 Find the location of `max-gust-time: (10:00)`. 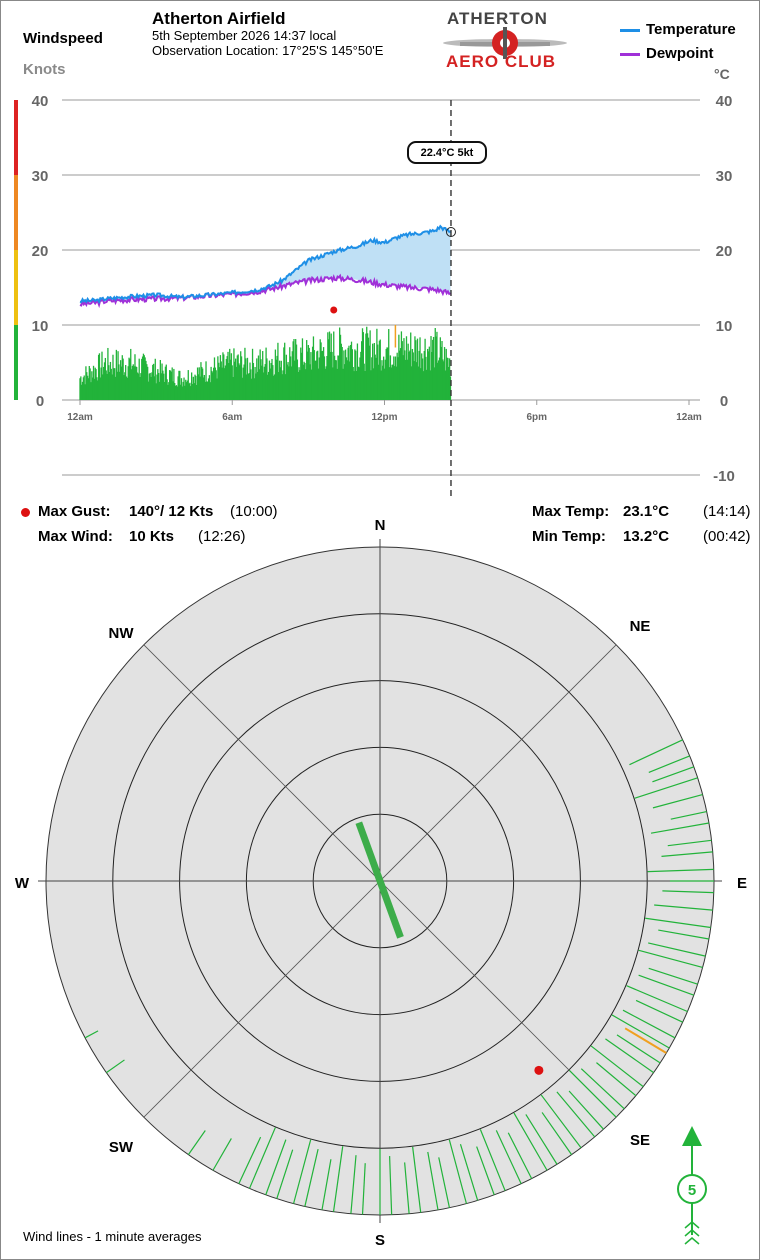

max-gust-time: (10:00) is located at coordinates (254, 511).